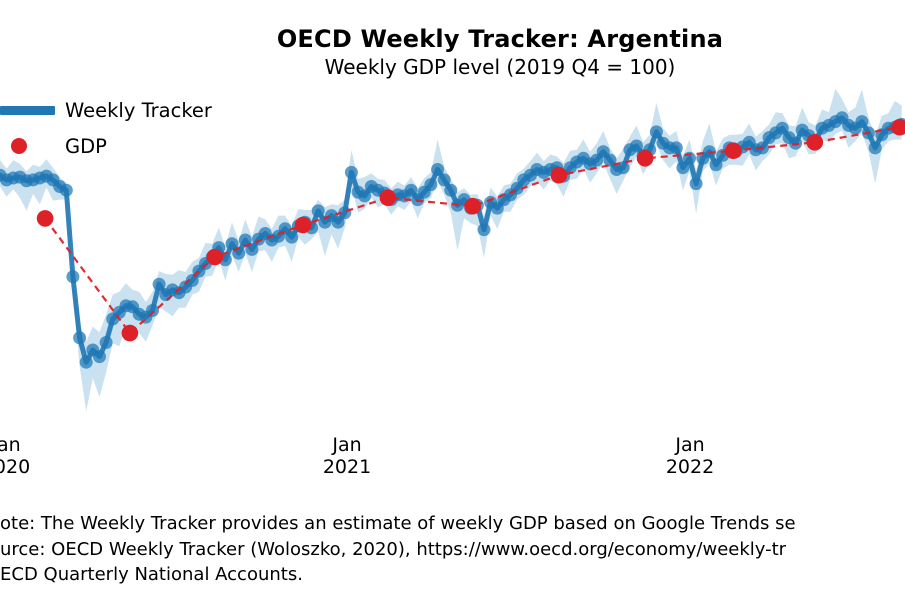 The image size is (905, 613). What do you see at coordinates (15, 456) in the screenshot?
I see `x-tick-jan-2020: Jan 2020` at bounding box center [15, 456].